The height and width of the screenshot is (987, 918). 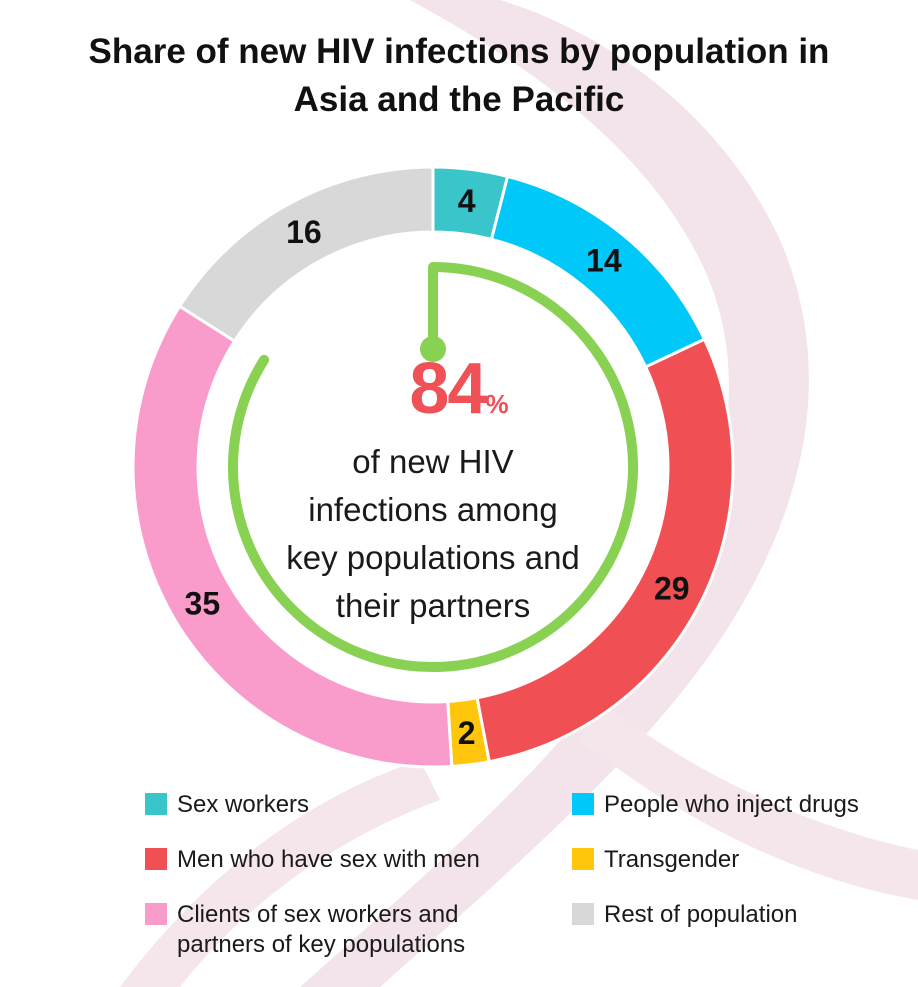 What do you see at coordinates (304, 232) in the screenshot?
I see `data-label-rest-of-population: 16` at bounding box center [304, 232].